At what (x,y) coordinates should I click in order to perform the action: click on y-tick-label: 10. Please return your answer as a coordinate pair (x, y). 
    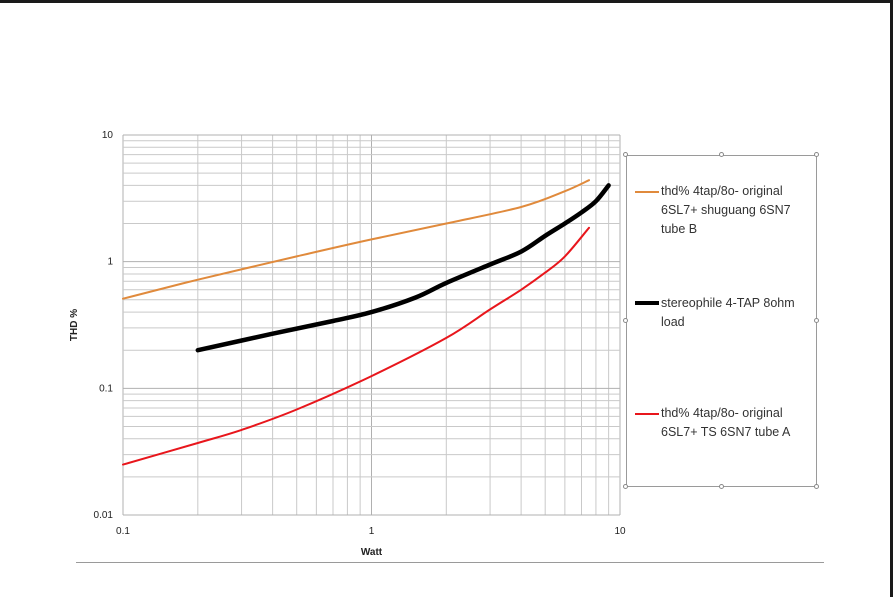
    Looking at the image, I should click on (108, 135).